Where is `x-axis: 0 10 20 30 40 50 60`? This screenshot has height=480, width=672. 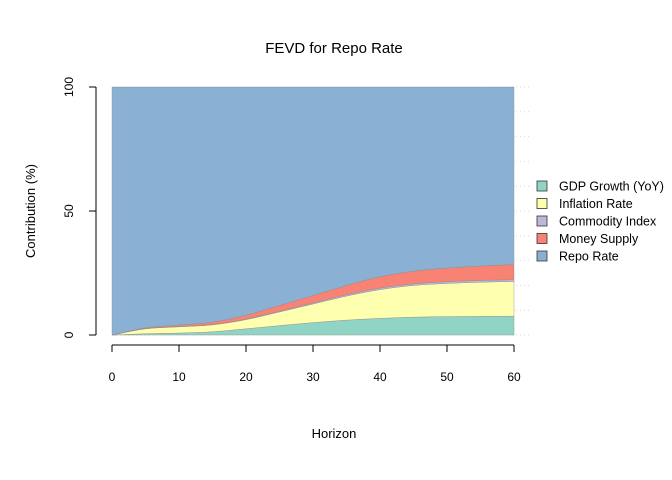
x-axis: 0 10 20 30 40 50 60 is located at coordinates (315, 364).